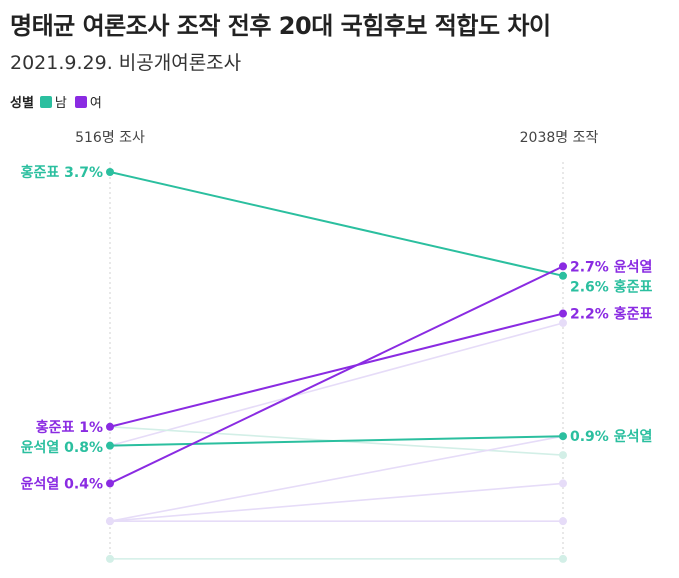 This screenshot has height=578, width=679. Describe the element at coordinates (611, 266) in the screenshot. I see `value-label-end-3: 2.7% 윤석열` at that location.